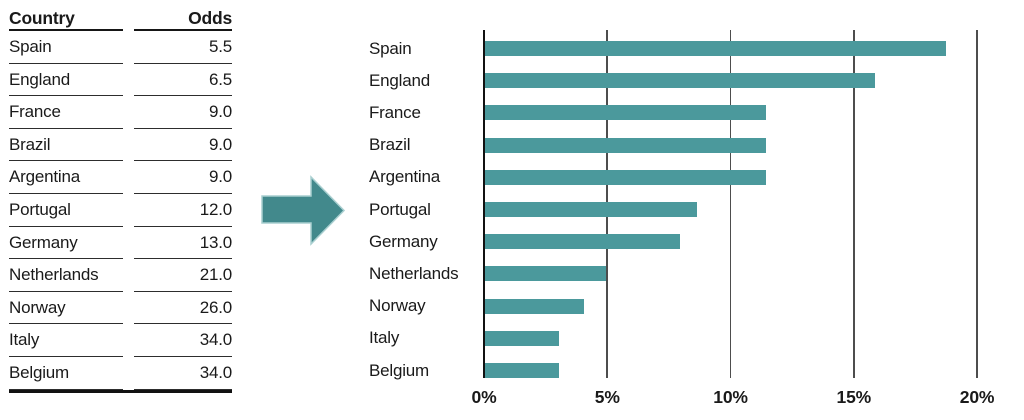 This screenshot has width=1024, height=420. What do you see at coordinates (977, 397) in the screenshot?
I see `x-tick-label: 20%` at bounding box center [977, 397].